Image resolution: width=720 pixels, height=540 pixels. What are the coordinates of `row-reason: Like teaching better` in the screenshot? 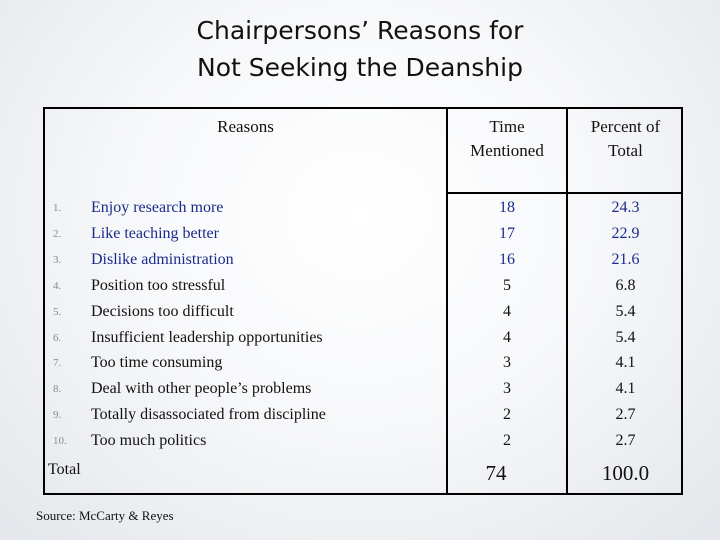 It's located at (155, 233).